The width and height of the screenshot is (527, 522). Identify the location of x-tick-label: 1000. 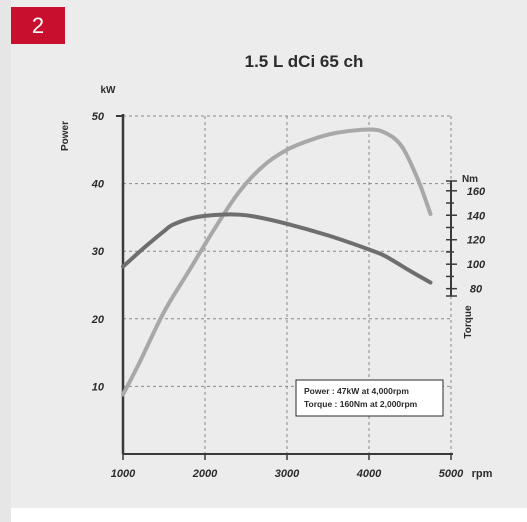
(123, 474).